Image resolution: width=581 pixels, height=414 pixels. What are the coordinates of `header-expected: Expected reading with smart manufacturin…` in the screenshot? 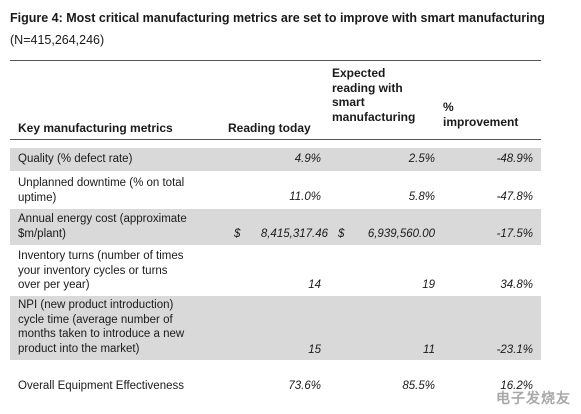 It's located at (387, 95).